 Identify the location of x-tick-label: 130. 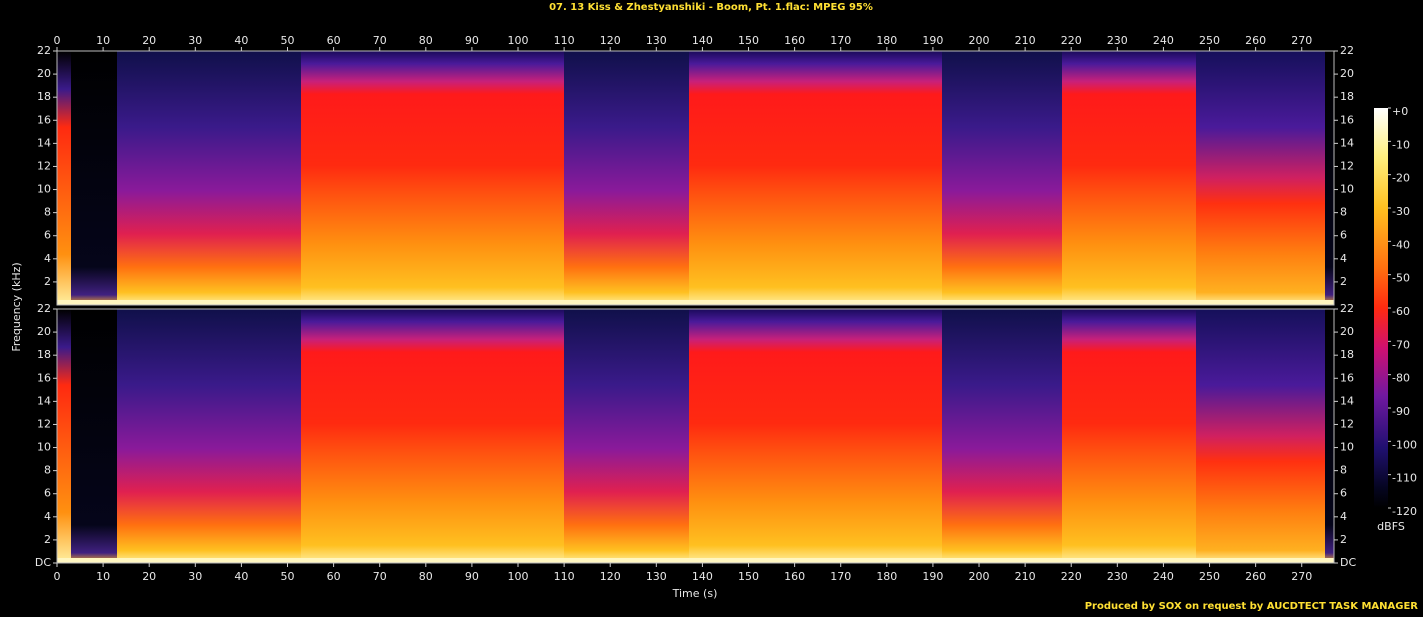
(656, 576).